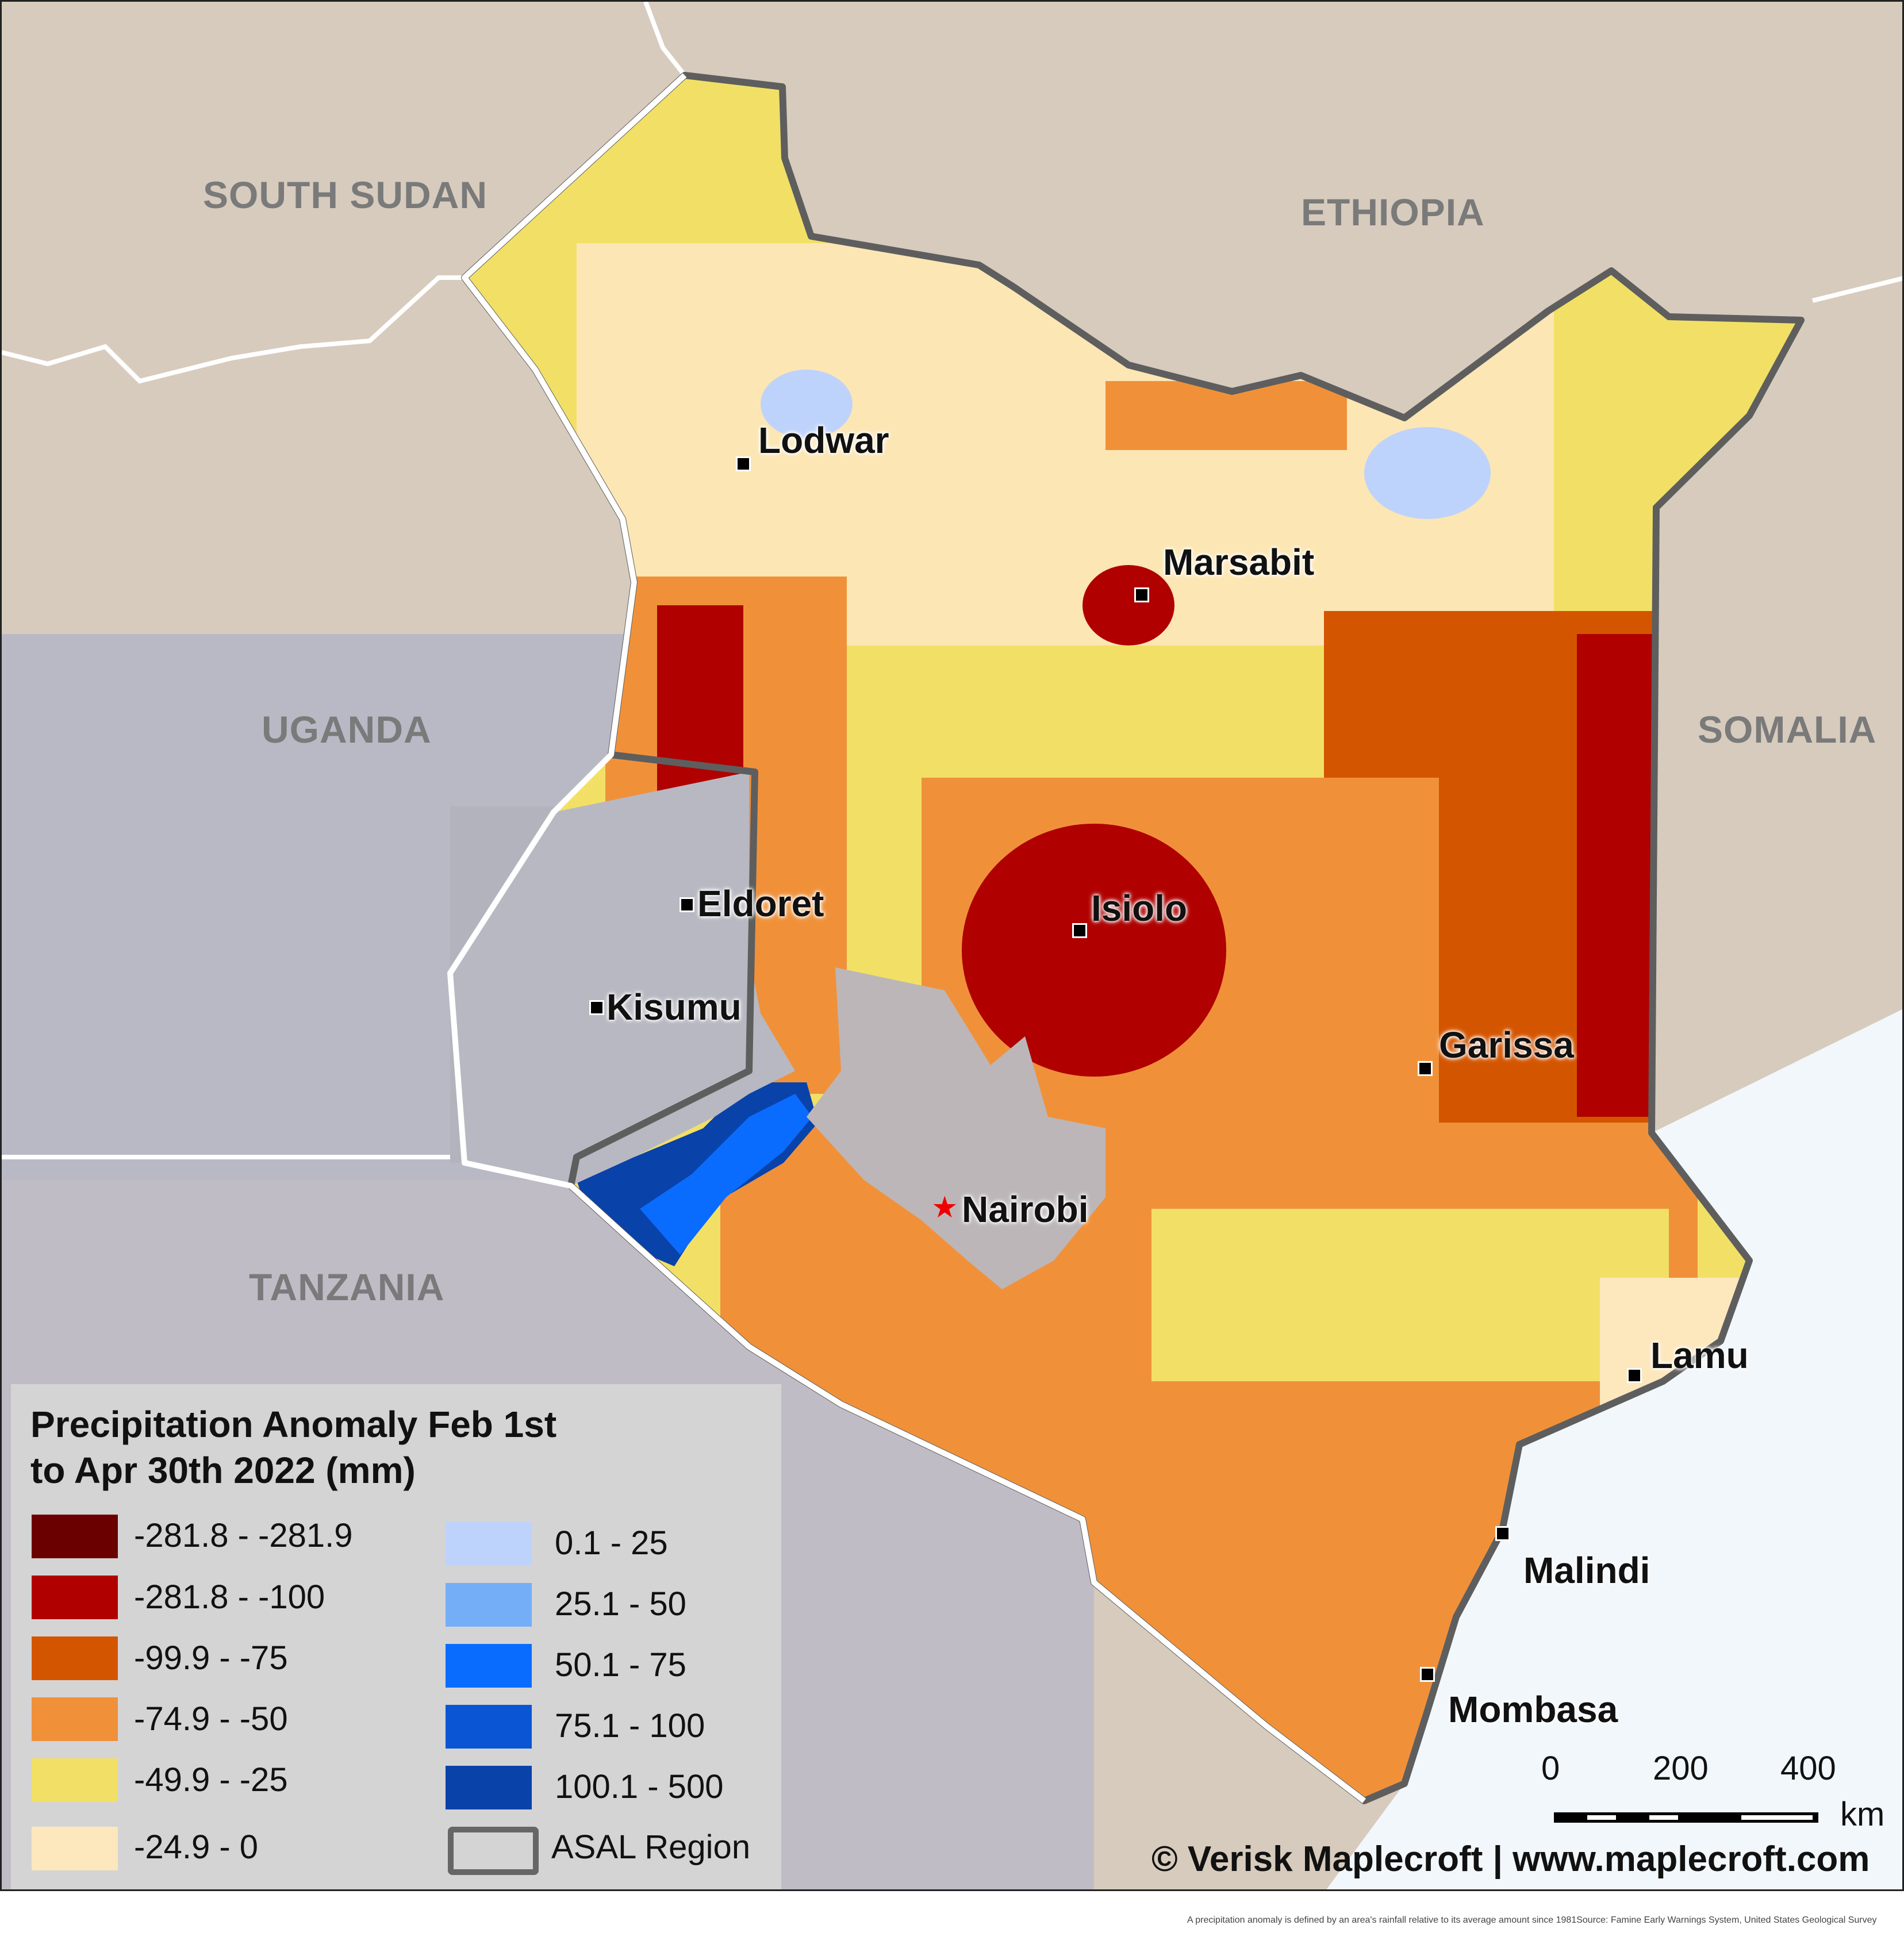 This screenshot has width=1904, height=1948. What do you see at coordinates (211, 1658) in the screenshot?
I see `legend-label-class-2: -99.9 - -75` at bounding box center [211, 1658].